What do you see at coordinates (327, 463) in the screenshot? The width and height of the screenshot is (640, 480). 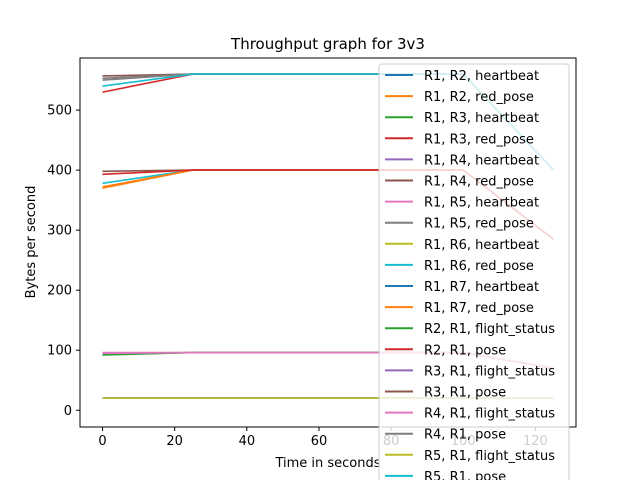 I see `x-axis-label: Time in seconds` at bounding box center [327, 463].